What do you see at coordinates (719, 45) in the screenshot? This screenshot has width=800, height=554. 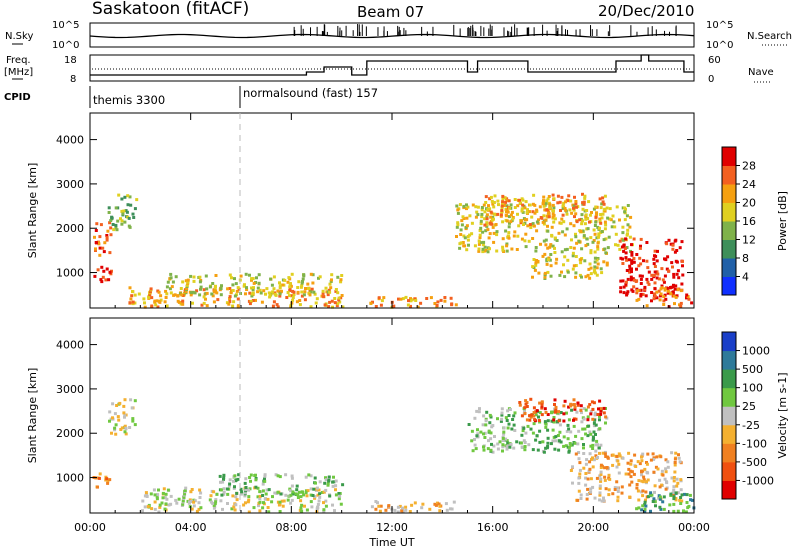 I see `nsky-right-bottom-tick: 10^0` at bounding box center [719, 45].